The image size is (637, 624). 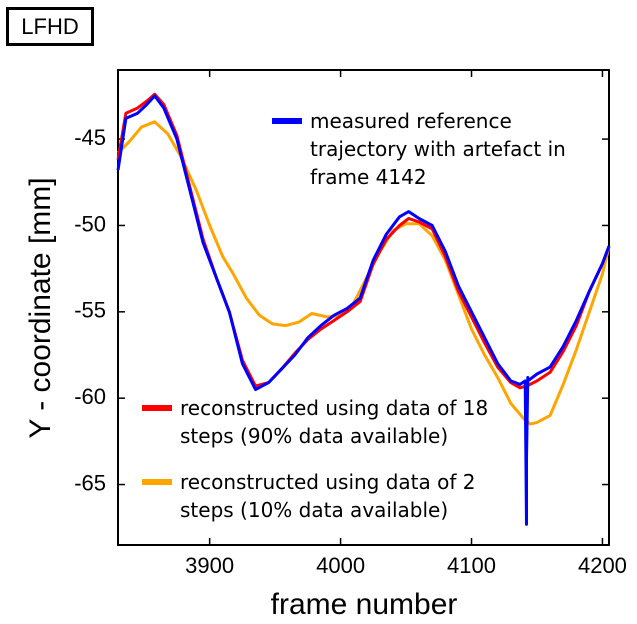 I want to click on y-tick-label: -50, so click(x=90, y=223).